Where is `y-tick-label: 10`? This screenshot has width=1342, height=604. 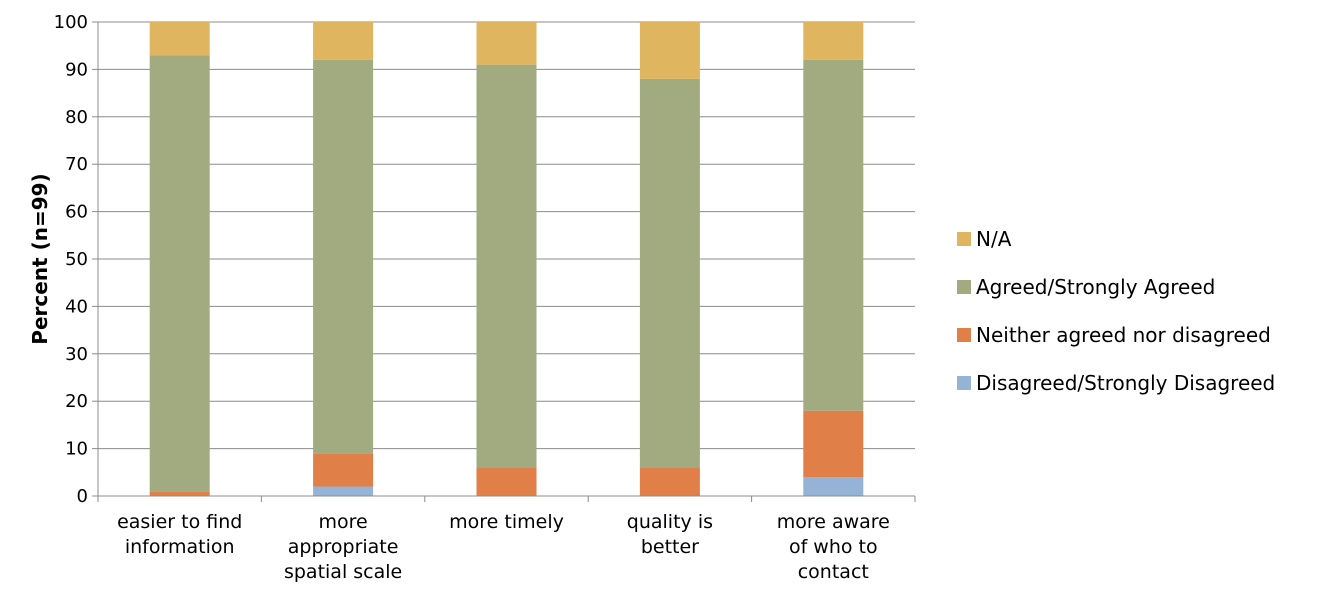 y-tick-label: 10 is located at coordinates (76, 449).